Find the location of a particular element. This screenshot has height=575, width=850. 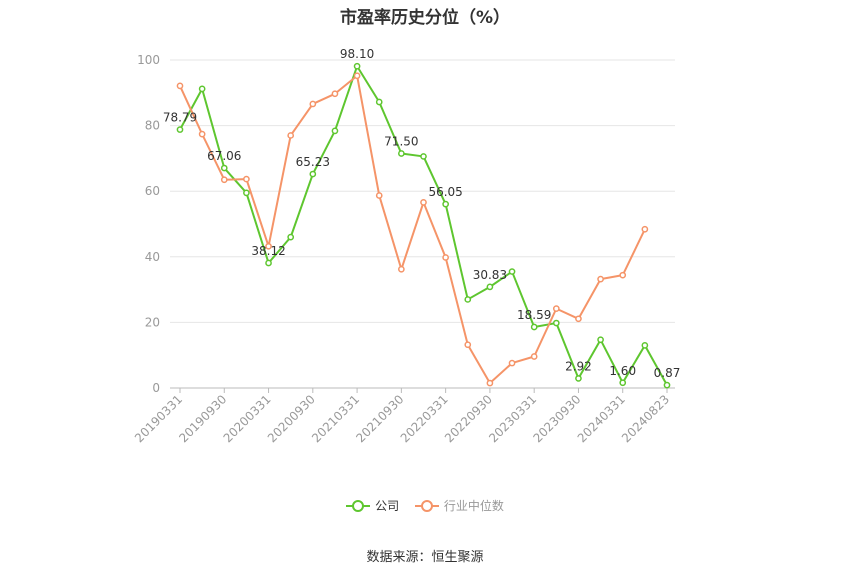

data-label: 2.92 is located at coordinates (578, 366).